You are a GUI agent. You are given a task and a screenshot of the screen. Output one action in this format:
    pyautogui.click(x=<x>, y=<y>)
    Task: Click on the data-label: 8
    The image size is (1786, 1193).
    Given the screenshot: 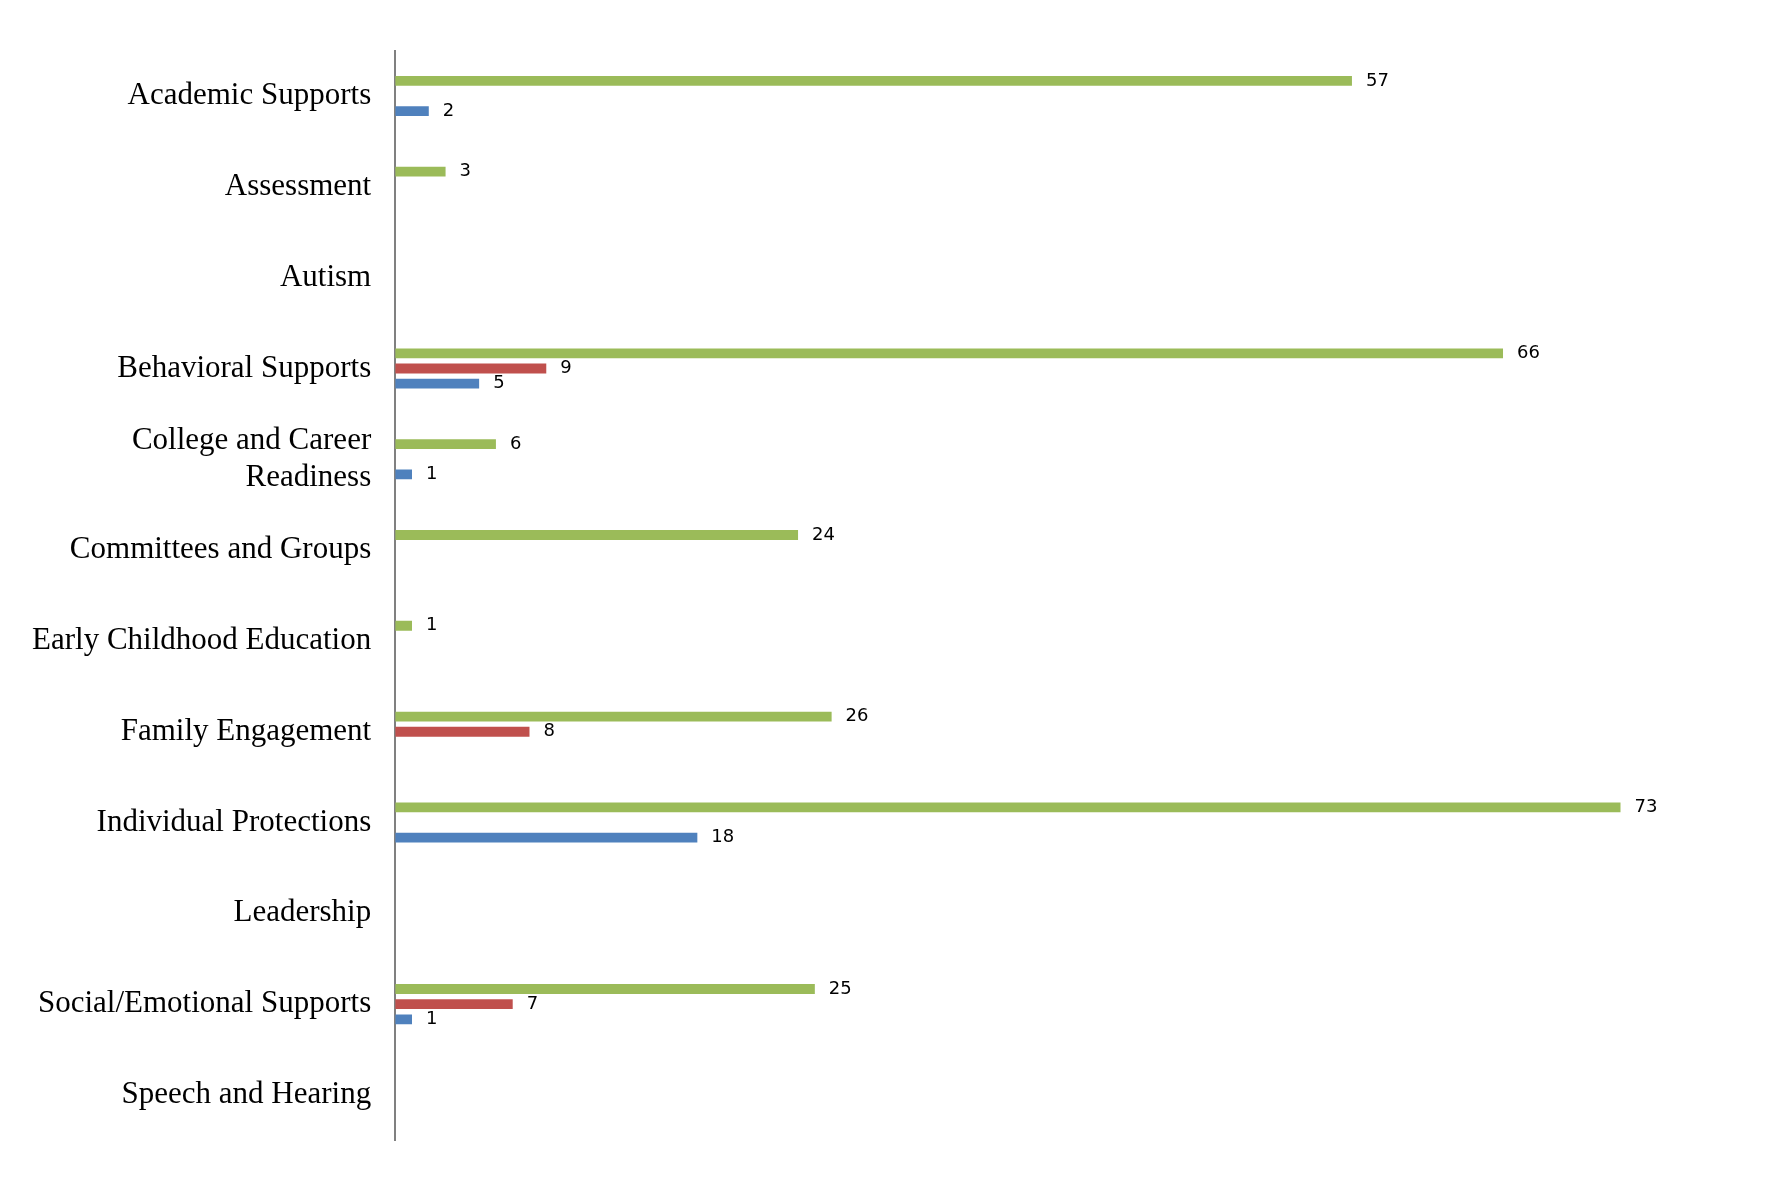 What is the action you would take?
    pyautogui.click(x=549, y=730)
    